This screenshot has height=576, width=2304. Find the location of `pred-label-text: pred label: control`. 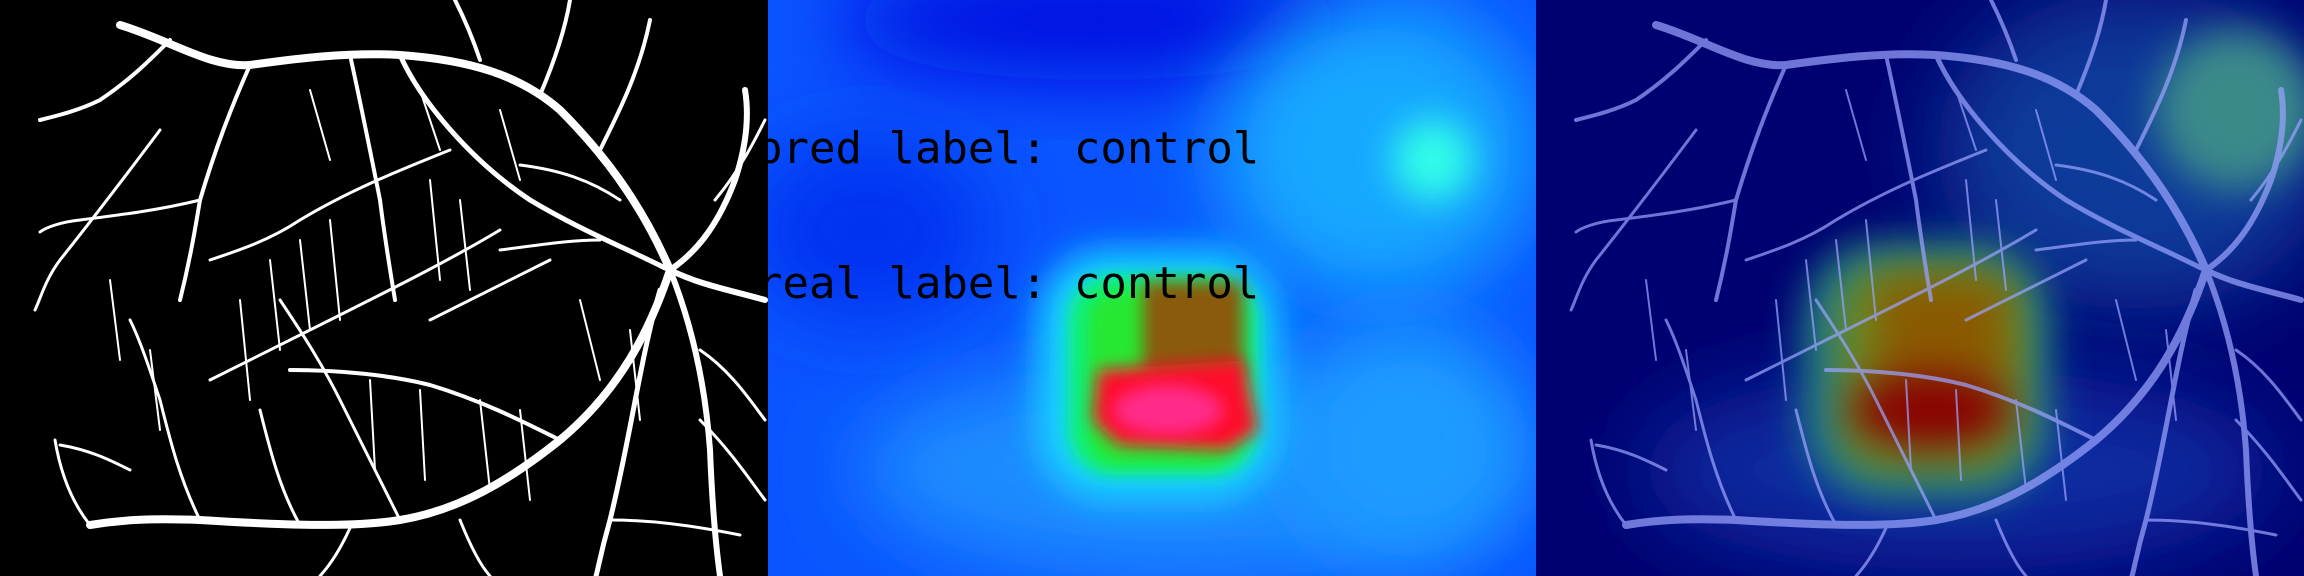

pred-label-text: pred label: control is located at coordinates (1014, 148).